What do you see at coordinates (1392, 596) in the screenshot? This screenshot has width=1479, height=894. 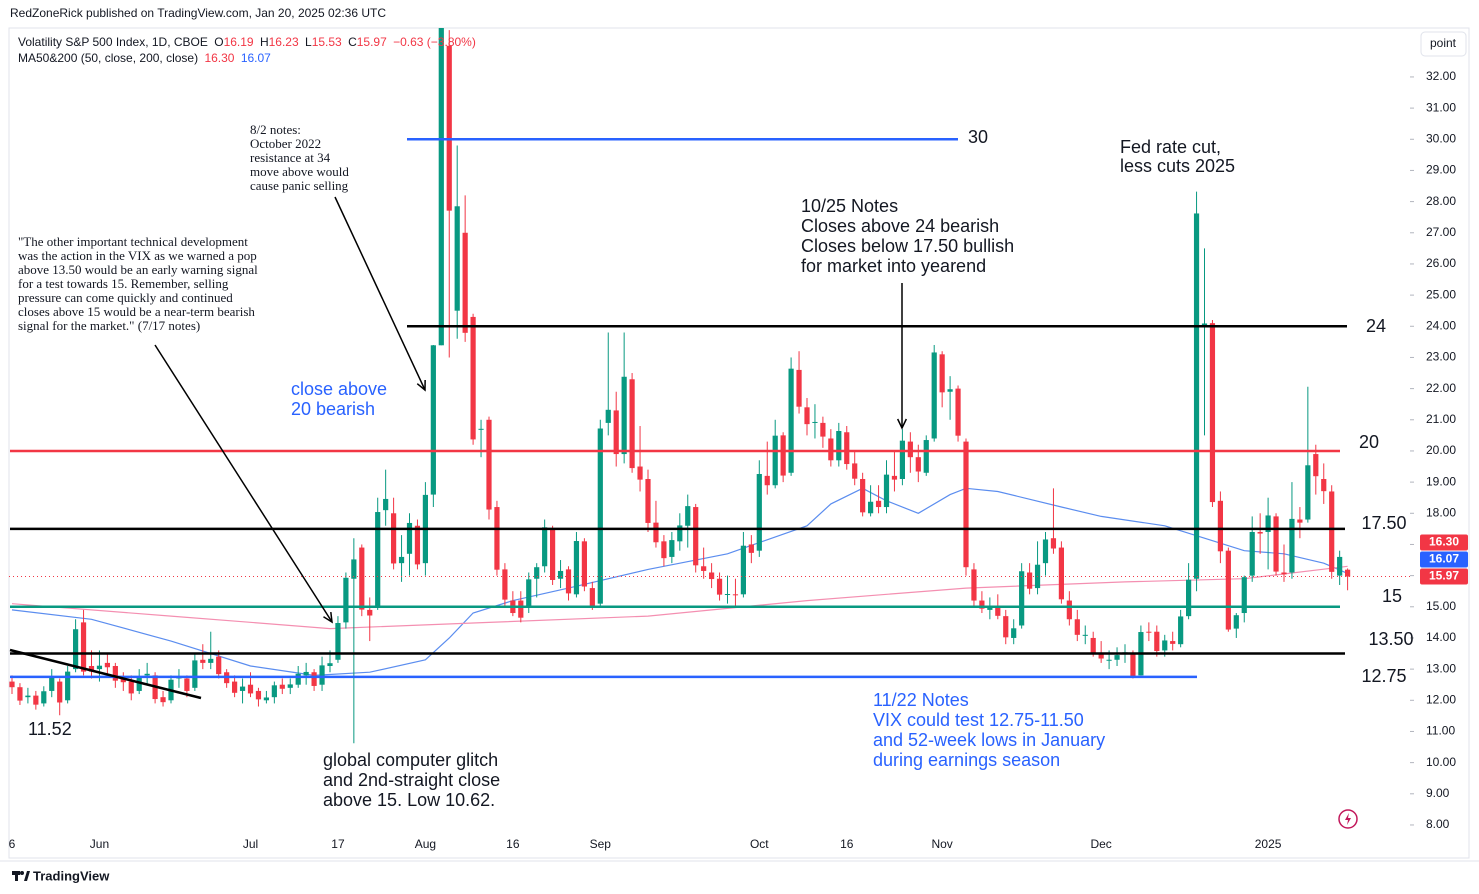 I see `level-label: 15` at bounding box center [1392, 596].